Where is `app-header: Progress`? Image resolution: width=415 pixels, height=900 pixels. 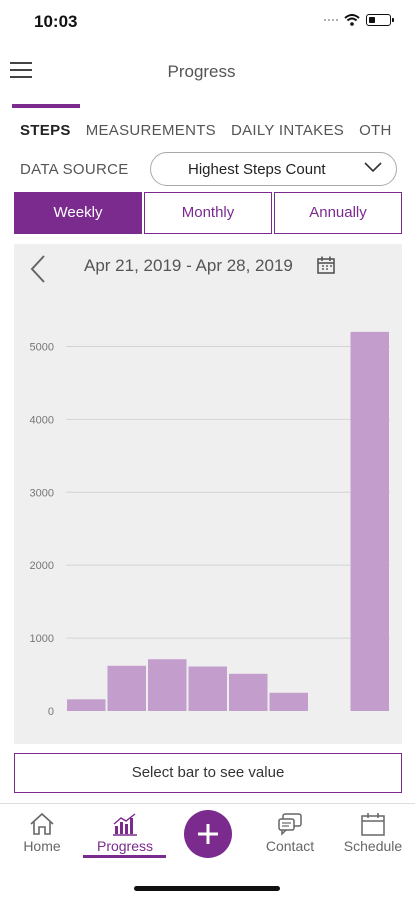 app-header: Progress is located at coordinates (207, 72).